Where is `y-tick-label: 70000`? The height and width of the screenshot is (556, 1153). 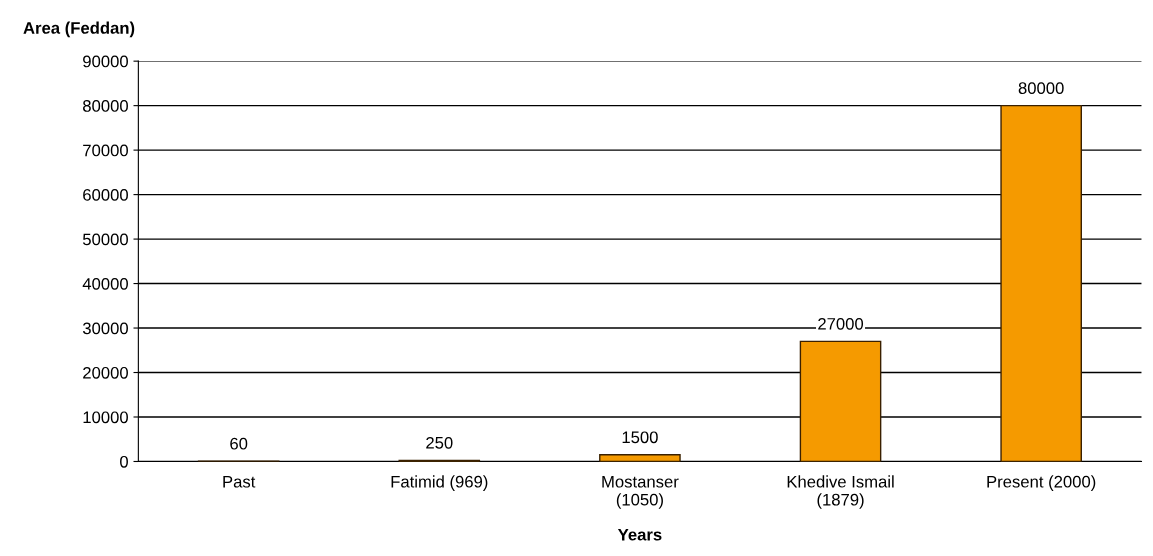
y-tick-label: 70000 is located at coordinates (105, 150).